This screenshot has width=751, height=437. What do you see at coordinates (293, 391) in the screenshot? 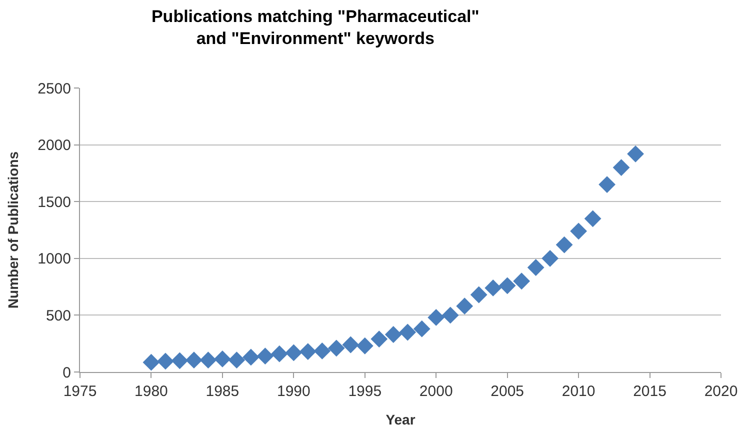
I see `x-tick-label: 1990` at bounding box center [293, 391].